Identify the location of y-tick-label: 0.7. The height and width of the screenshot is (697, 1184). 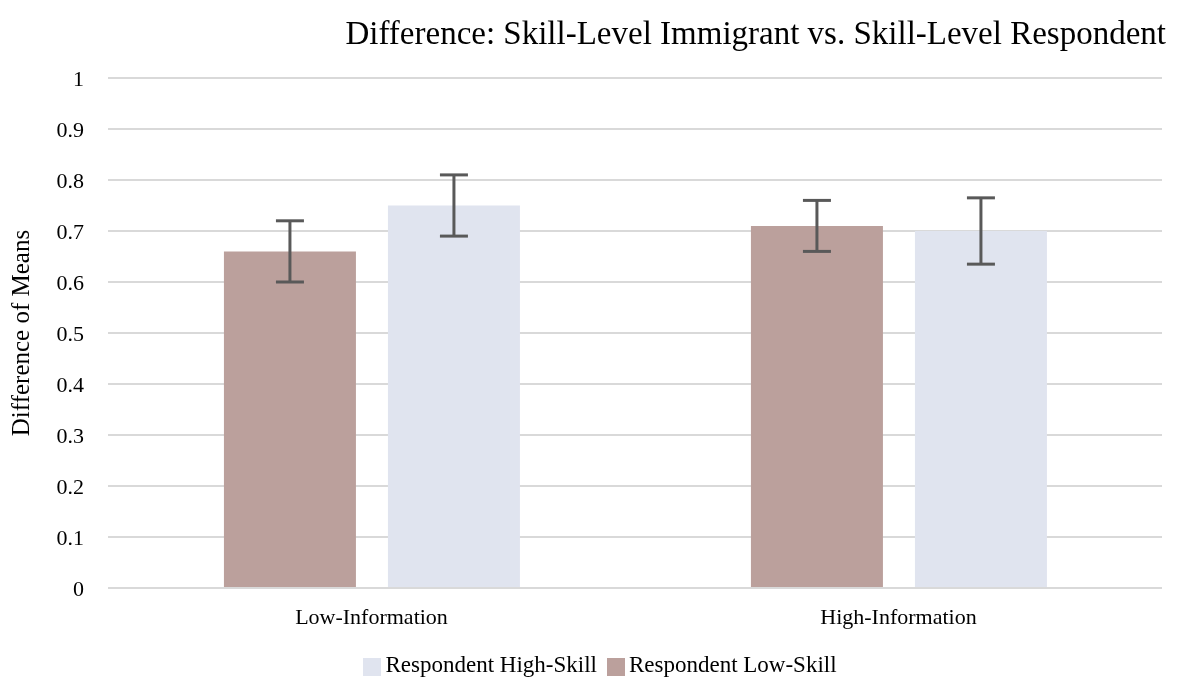
(70, 231).